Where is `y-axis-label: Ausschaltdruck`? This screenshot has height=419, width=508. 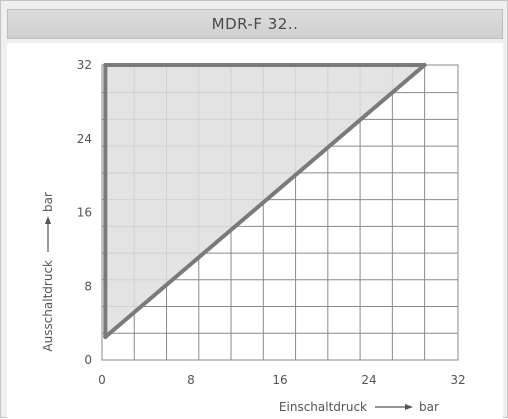
y-axis-label: Ausschaltdruck is located at coordinates (48, 306).